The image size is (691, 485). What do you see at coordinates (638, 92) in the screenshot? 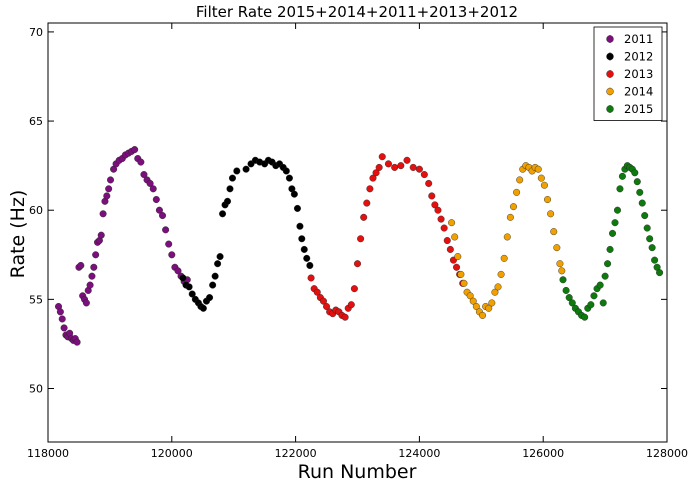
I see `legend-entry-label: 2014` at bounding box center [638, 92].